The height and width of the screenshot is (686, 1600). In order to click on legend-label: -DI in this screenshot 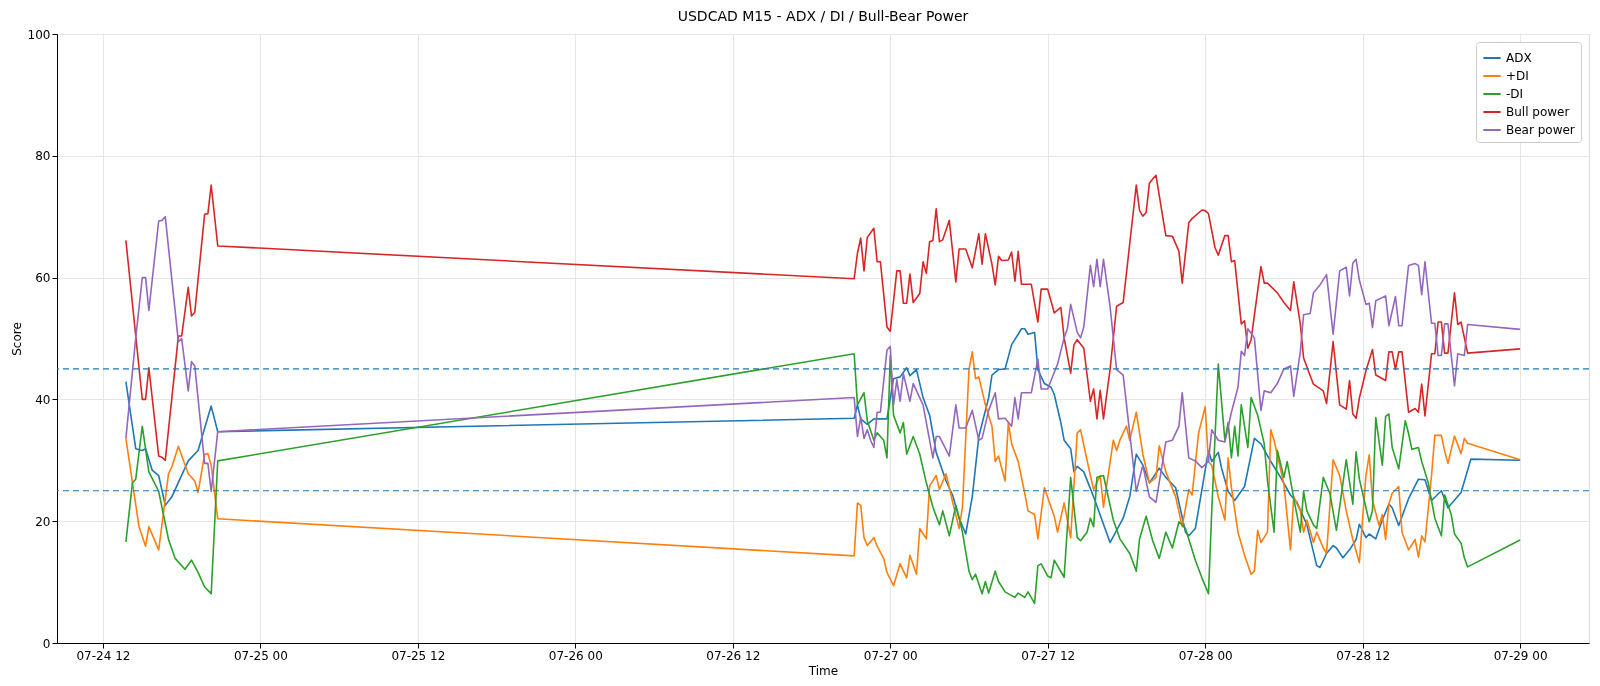, I will do `click(1515, 94)`.